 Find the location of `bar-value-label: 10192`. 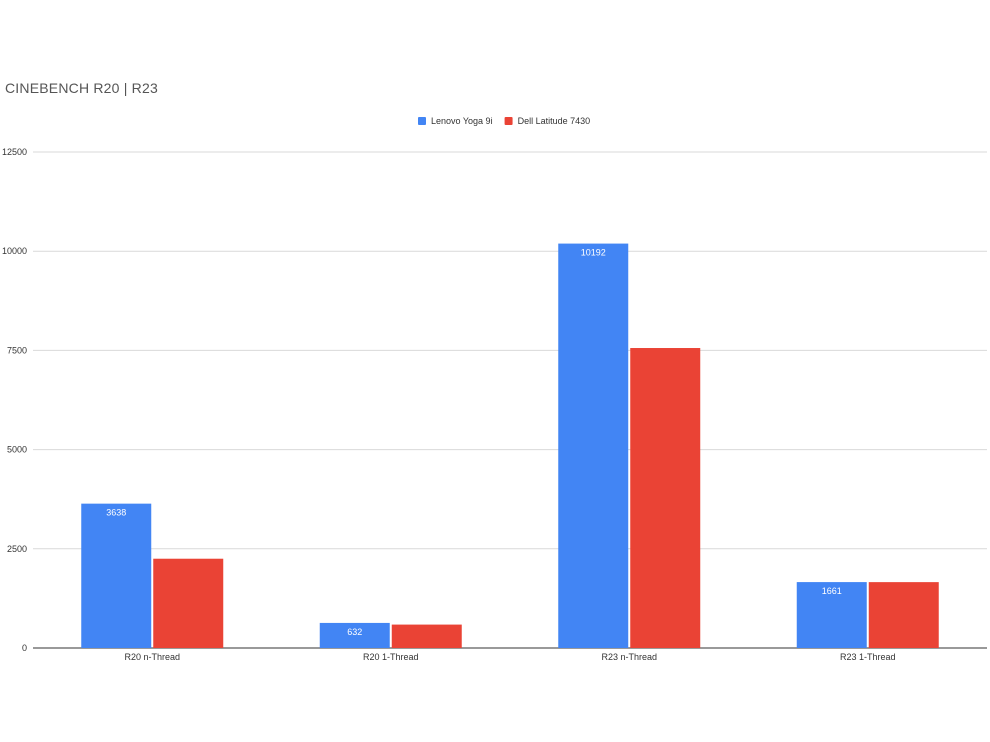

bar-value-label: 10192 is located at coordinates (593, 253).